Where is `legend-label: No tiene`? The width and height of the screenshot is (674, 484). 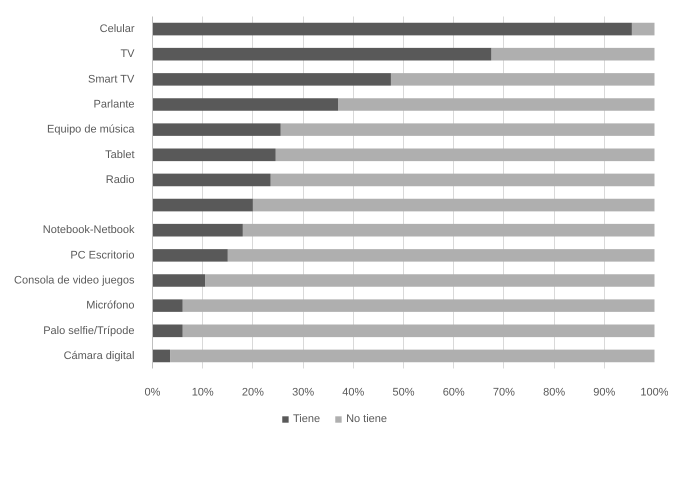
legend-label: No tiene is located at coordinates (367, 419).